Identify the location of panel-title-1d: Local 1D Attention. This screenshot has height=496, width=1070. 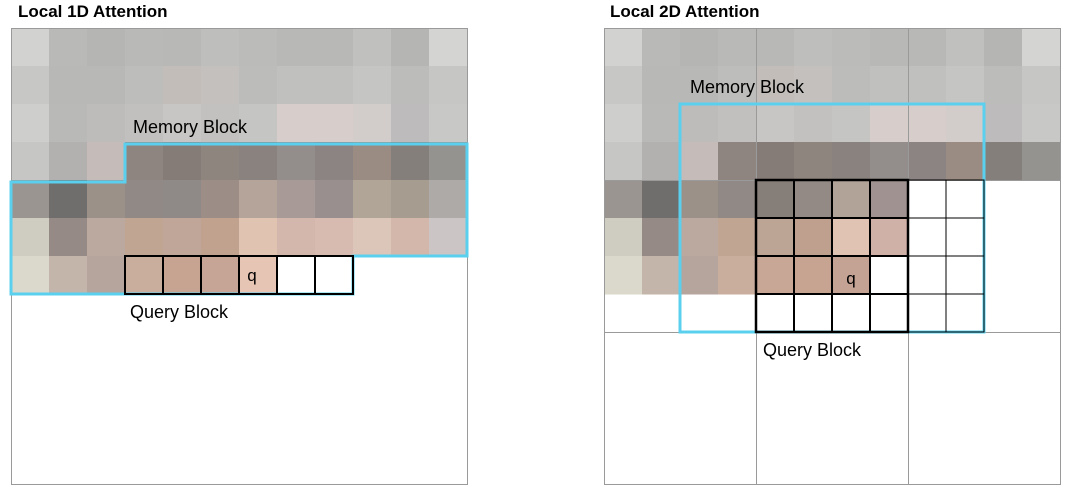
(93, 11).